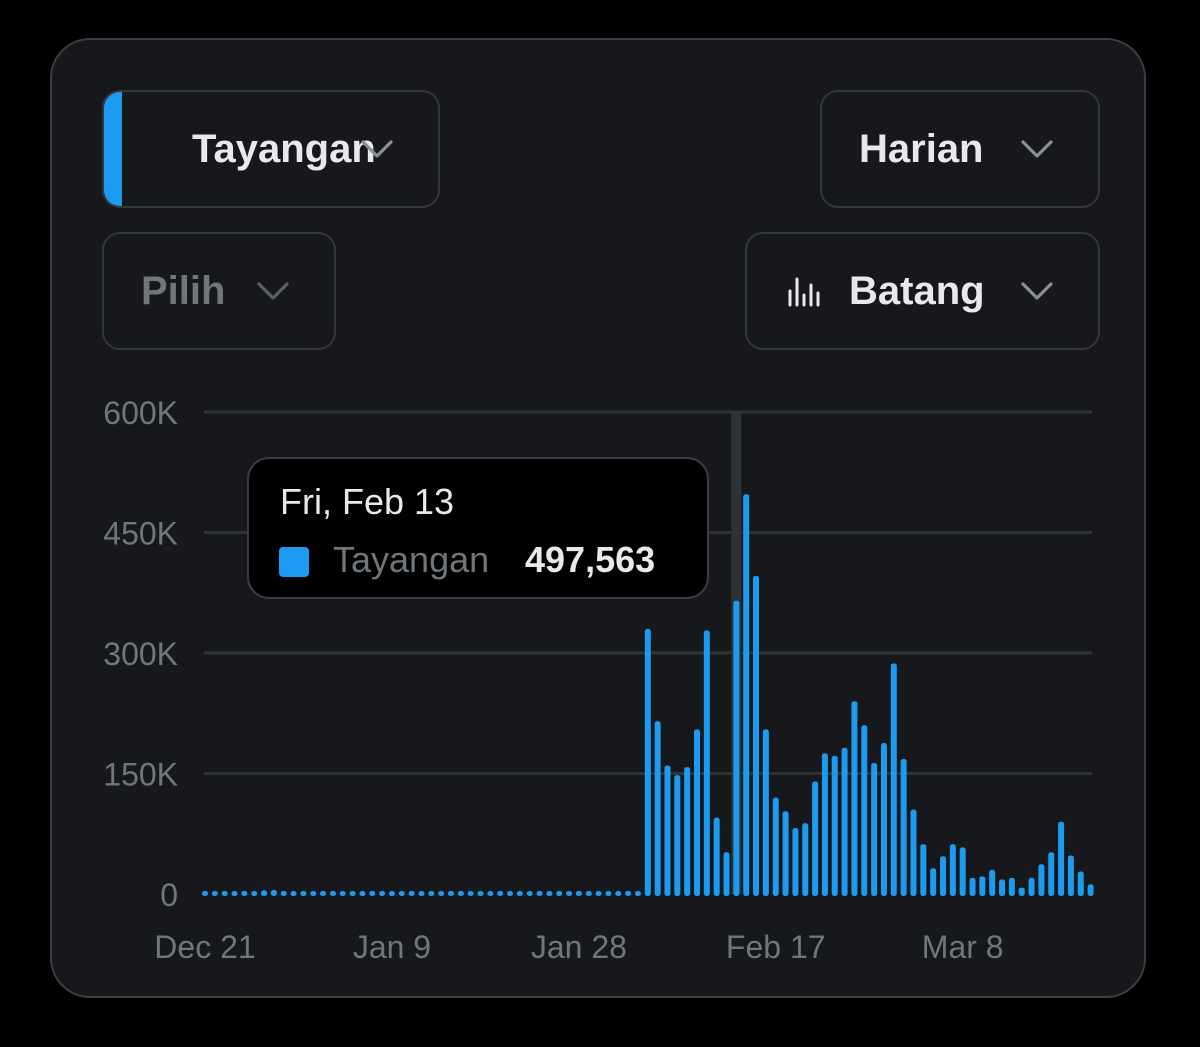 This screenshot has width=1200, height=1047. What do you see at coordinates (169, 895) in the screenshot?
I see `y-tick-label: 0` at bounding box center [169, 895].